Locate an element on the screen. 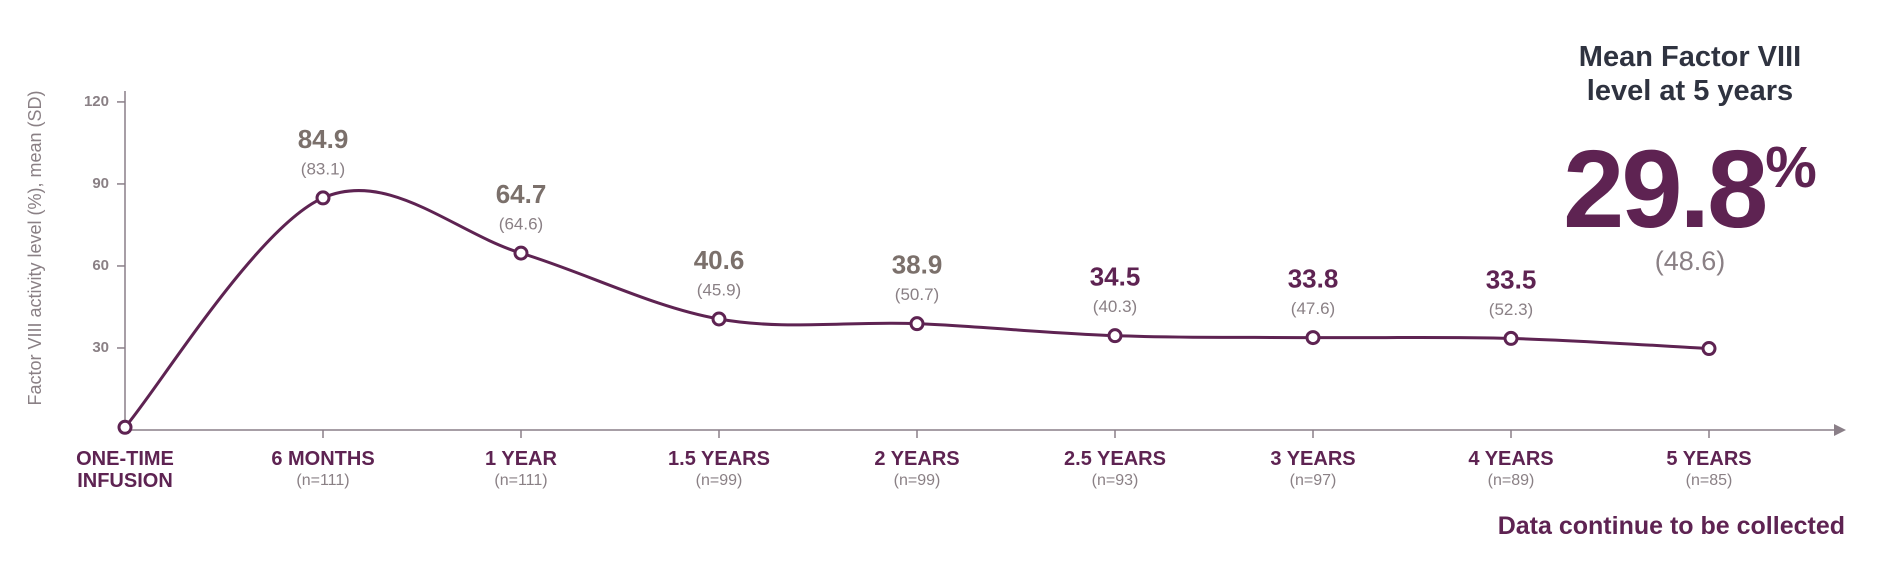 Image resolution: width=1900 pixels, height=566 pixels. callout-value: 29.8% is located at coordinates (1690, 179).